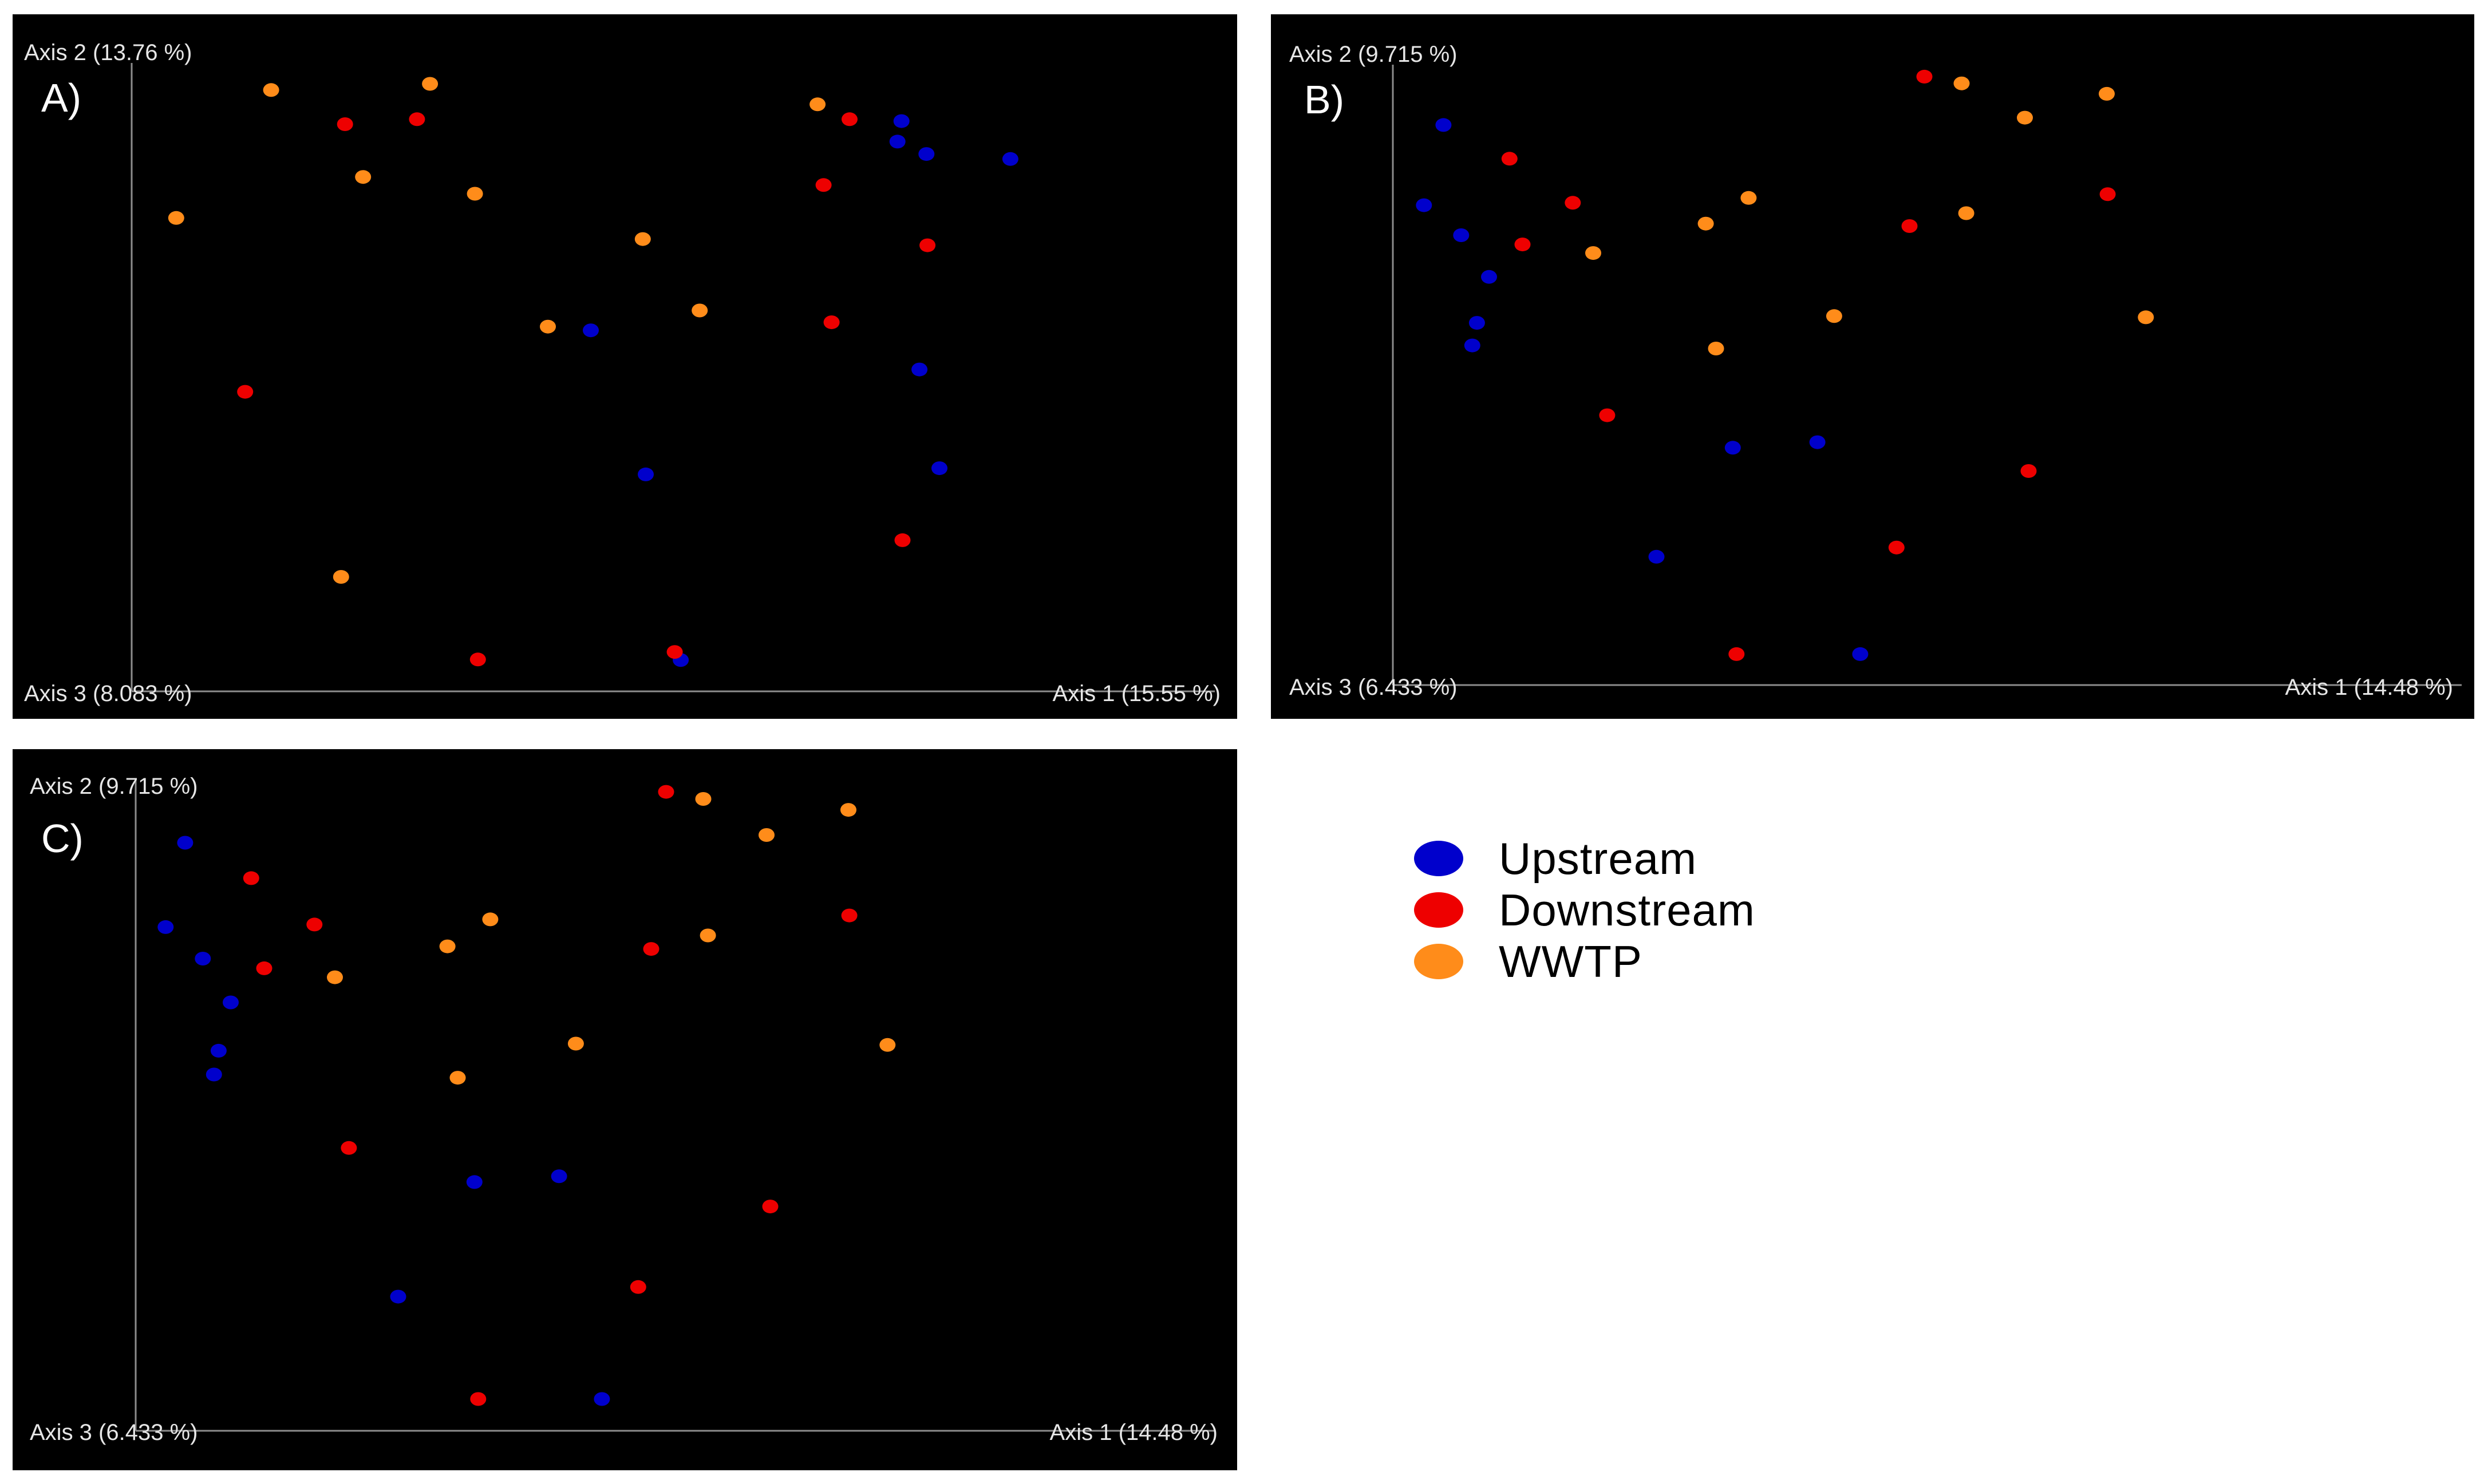  What do you see at coordinates (62, 838) in the screenshot?
I see `panel-label: C)` at bounding box center [62, 838].